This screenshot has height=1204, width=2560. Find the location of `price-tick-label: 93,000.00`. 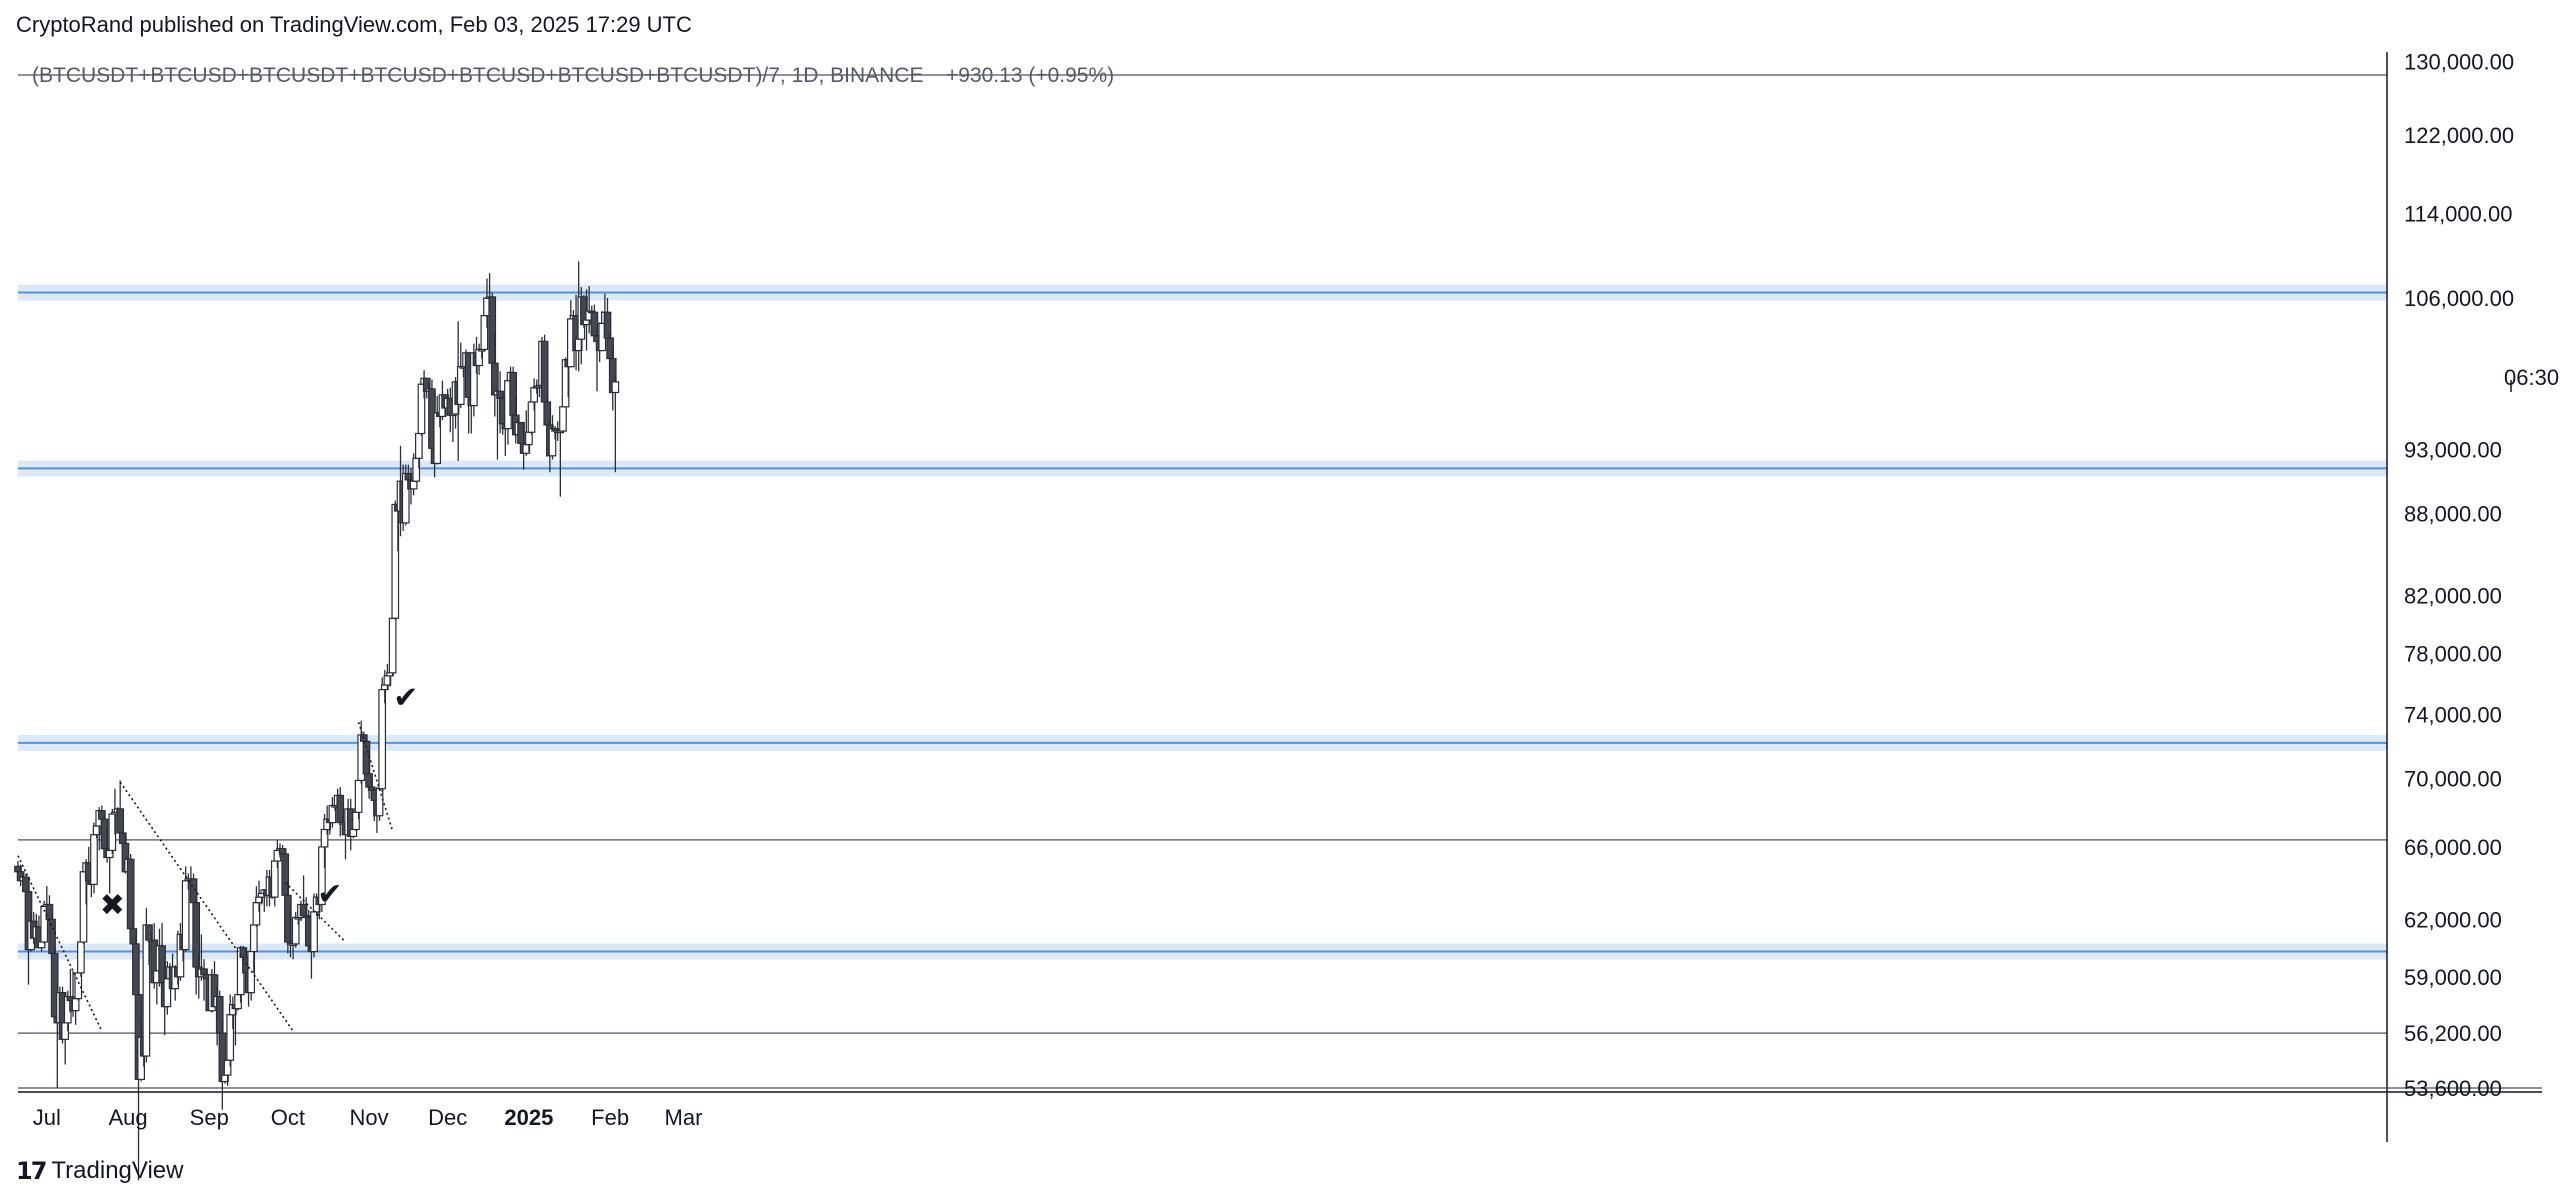

price-tick-label: 93,000.00 is located at coordinates (2453, 450).